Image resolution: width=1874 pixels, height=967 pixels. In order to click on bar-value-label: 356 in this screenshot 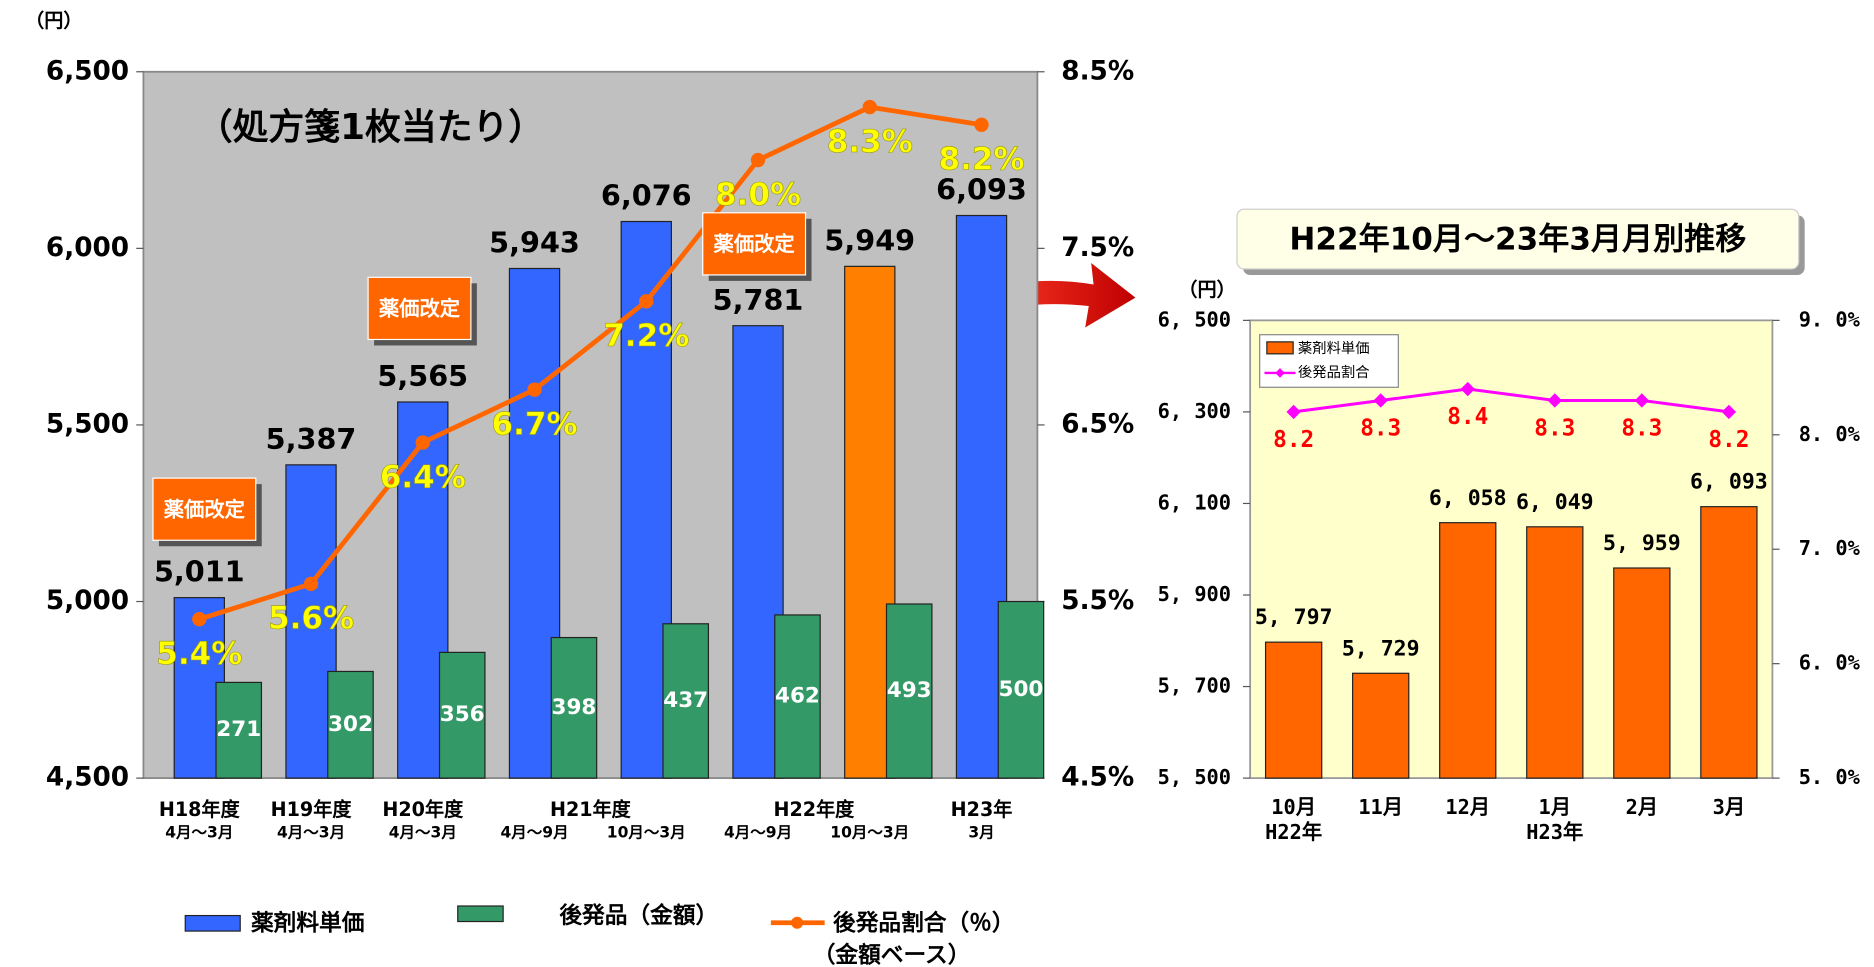, I will do `click(462, 714)`.